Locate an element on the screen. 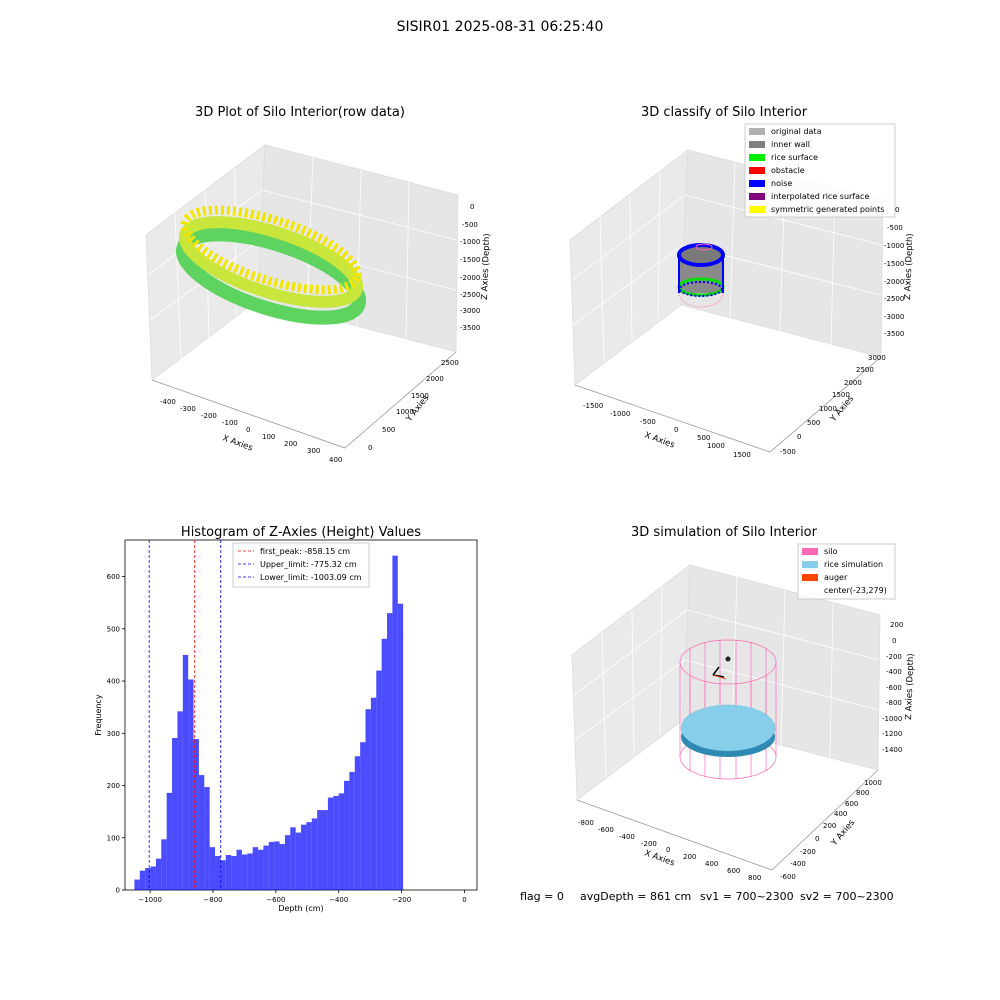  histogram-y-ticks: 0 100 200 300 400 500 600 is located at coordinates (116, 734).